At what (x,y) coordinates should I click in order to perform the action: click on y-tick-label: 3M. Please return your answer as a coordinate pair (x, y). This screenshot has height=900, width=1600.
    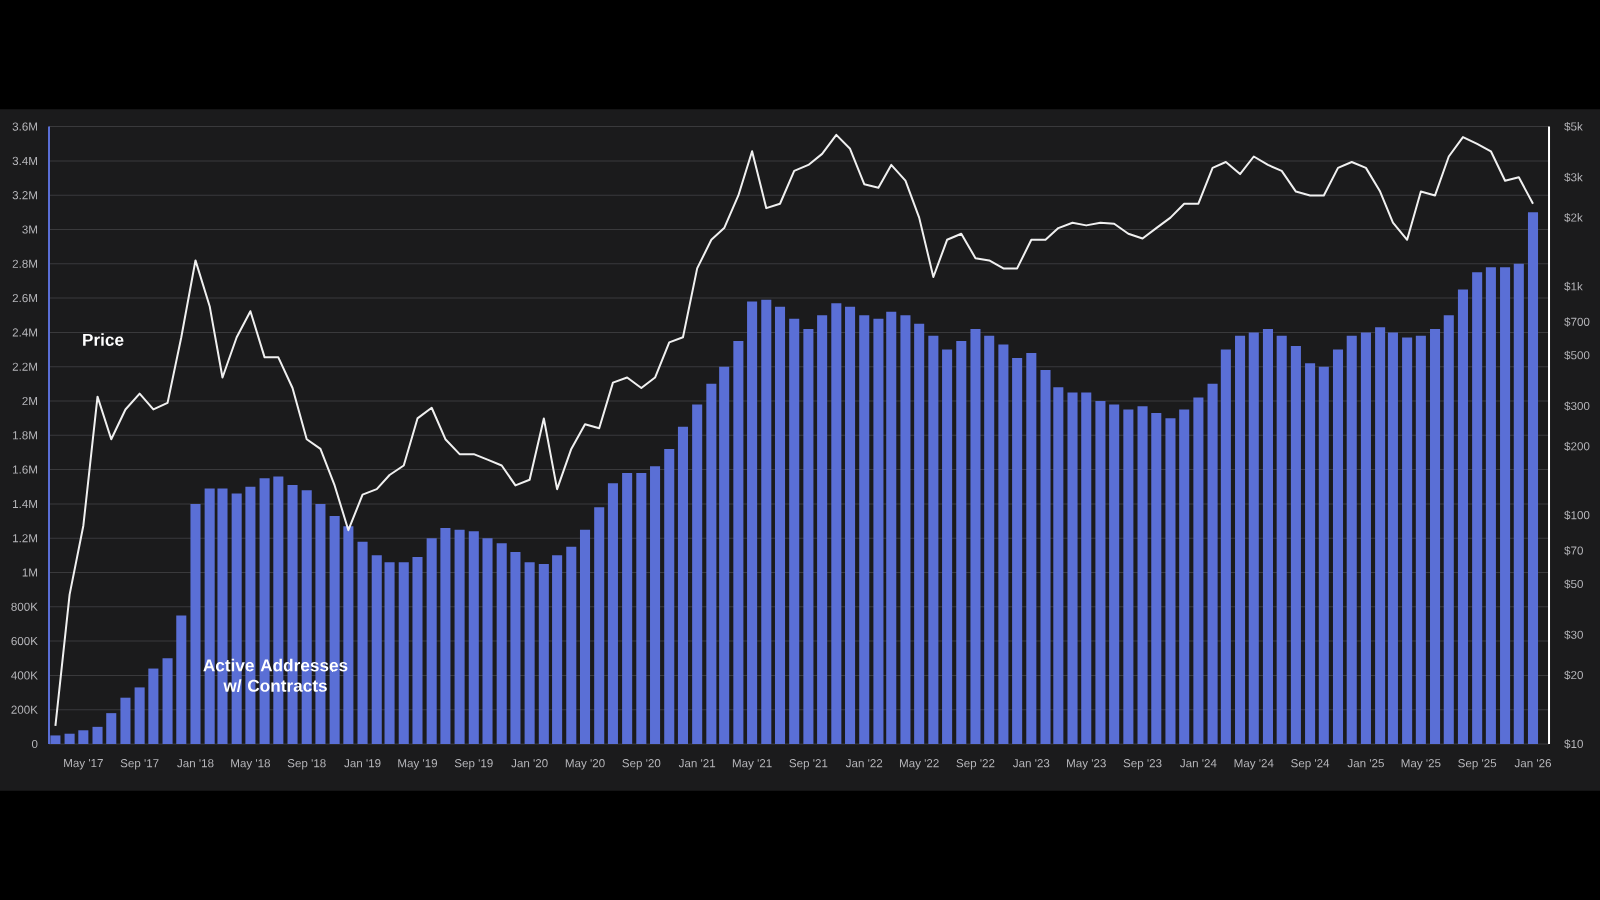
    Looking at the image, I should click on (29, 229).